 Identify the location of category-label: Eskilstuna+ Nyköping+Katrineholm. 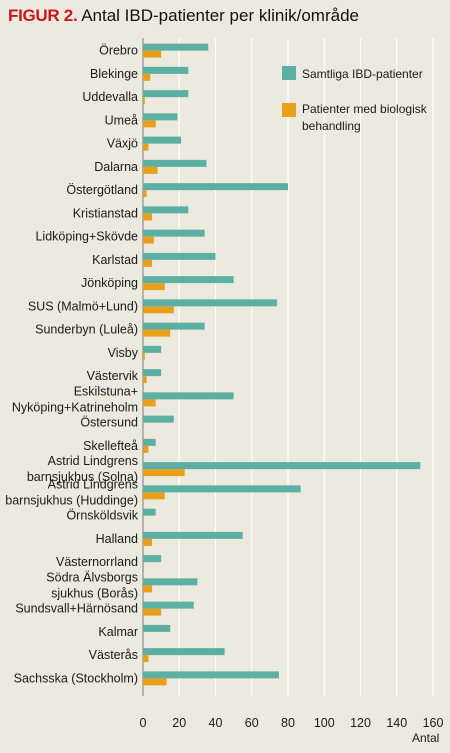
(75, 399).